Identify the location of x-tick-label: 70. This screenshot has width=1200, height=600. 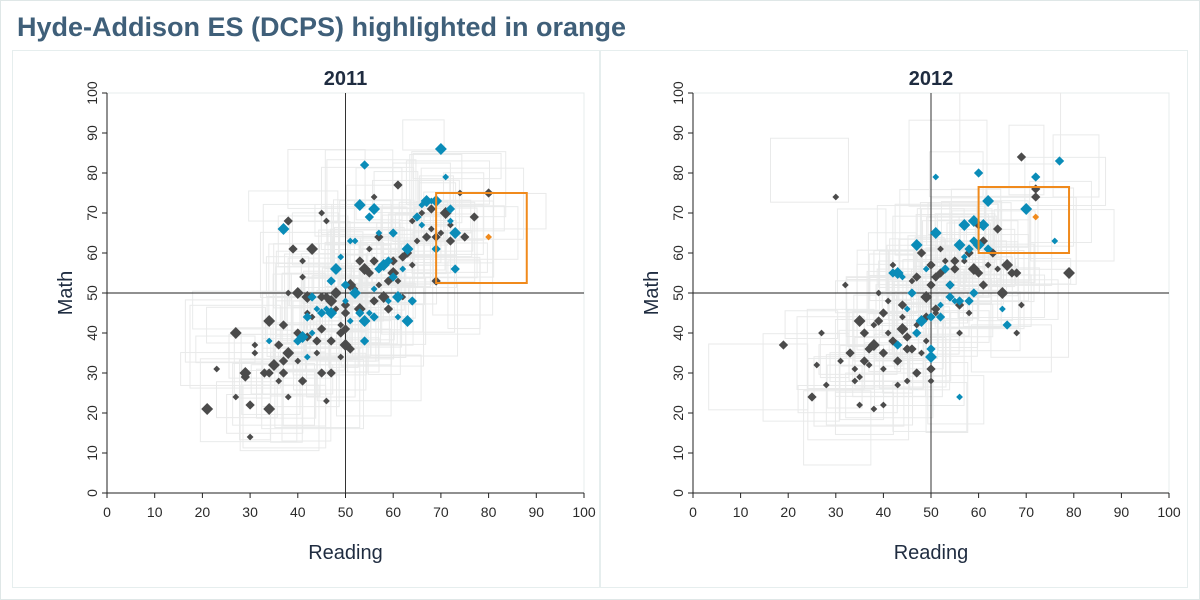
(1026, 512).